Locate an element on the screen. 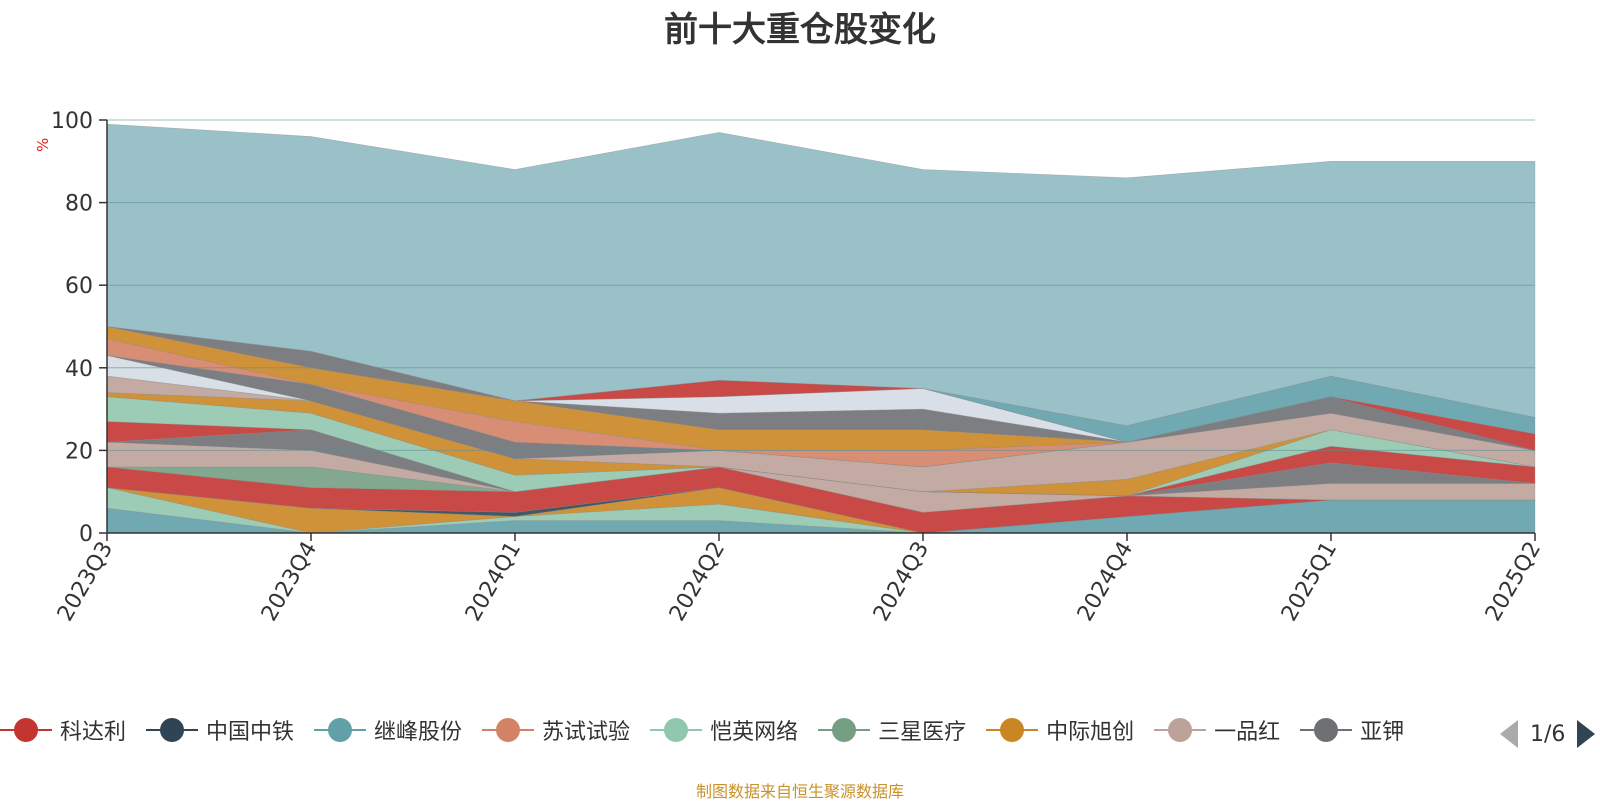 The width and height of the screenshot is (1600, 802). legend-item: 亚钾 is located at coordinates (1352, 730).